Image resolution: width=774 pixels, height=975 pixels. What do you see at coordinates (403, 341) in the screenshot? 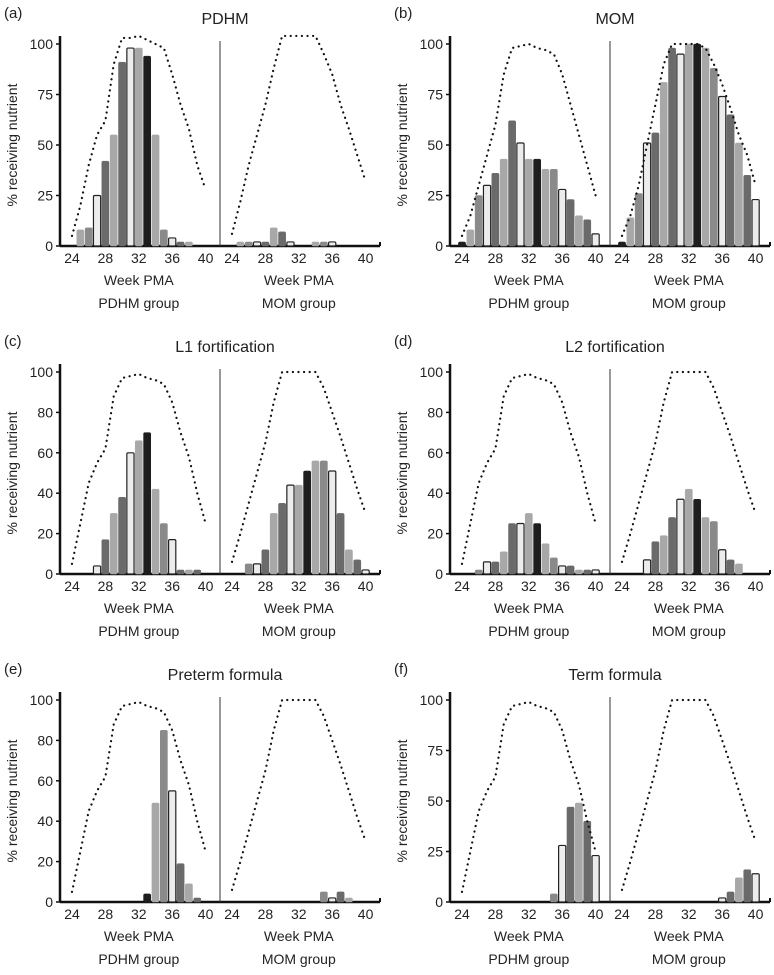
I see `panel-label: (d)` at bounding box center [403, 341].